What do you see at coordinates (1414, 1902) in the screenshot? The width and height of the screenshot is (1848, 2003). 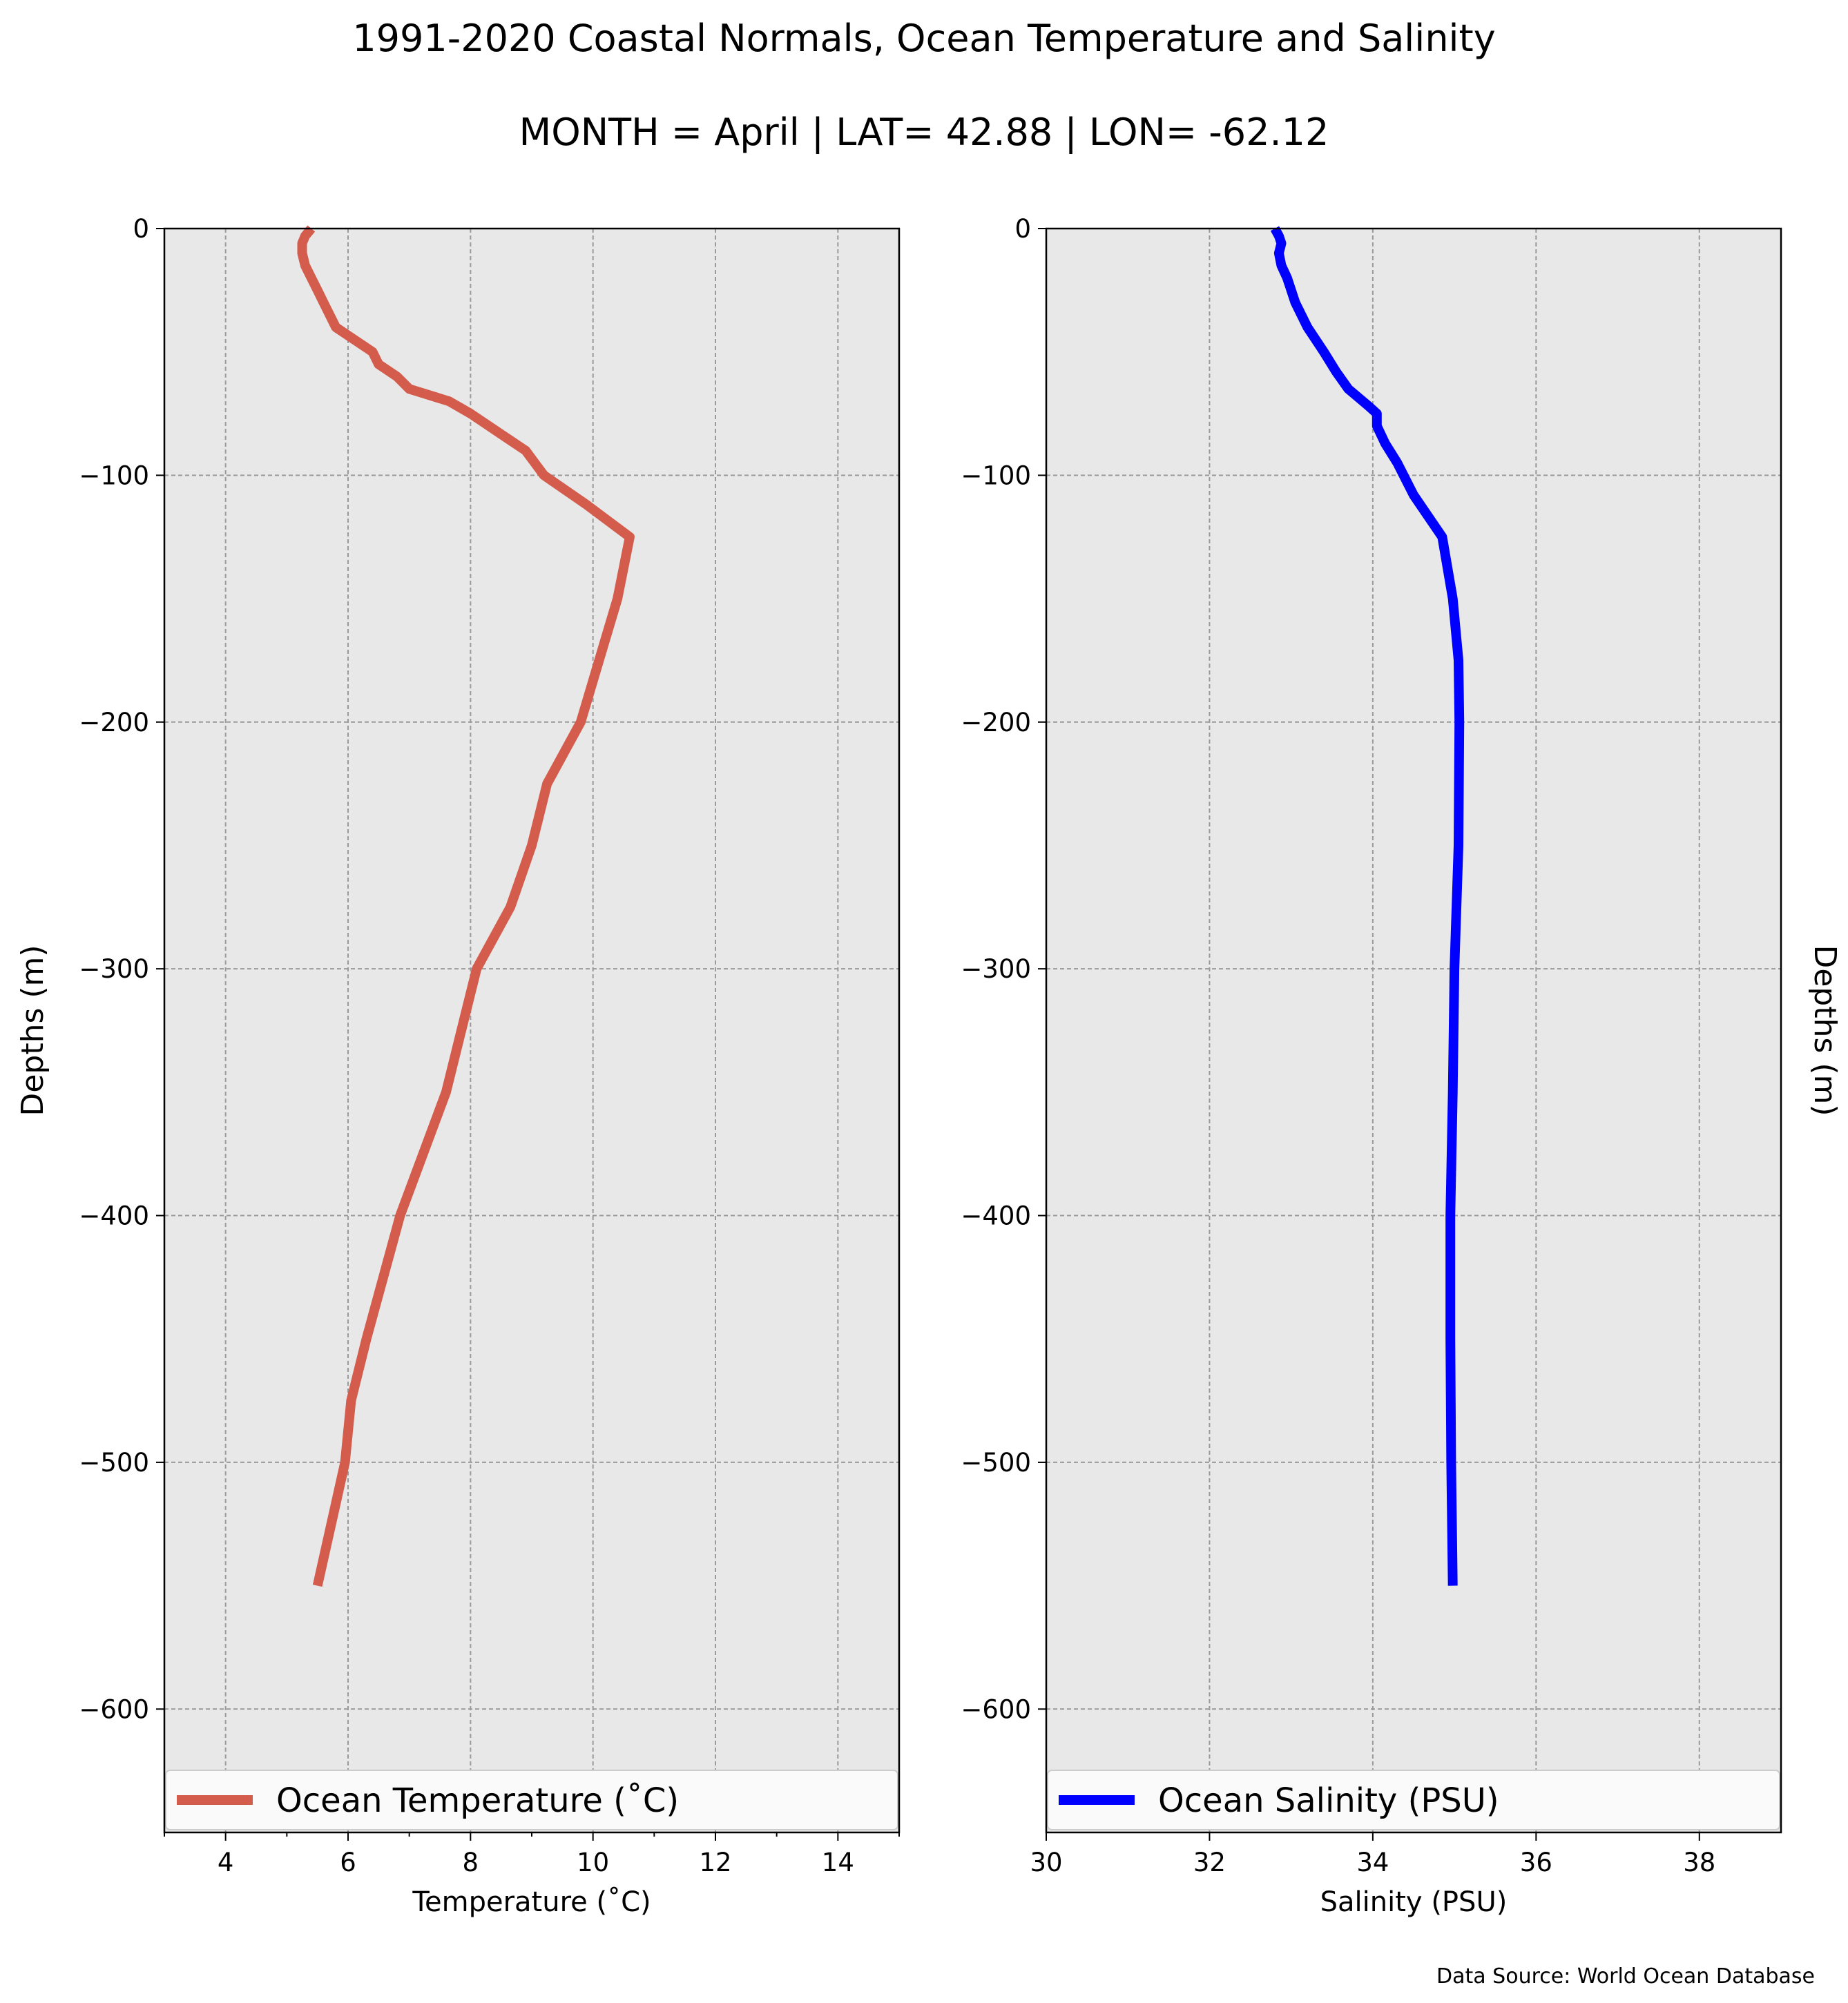 I see `x-axis-label: Salinity (PSU)` at bounding box center [1414, 1902].